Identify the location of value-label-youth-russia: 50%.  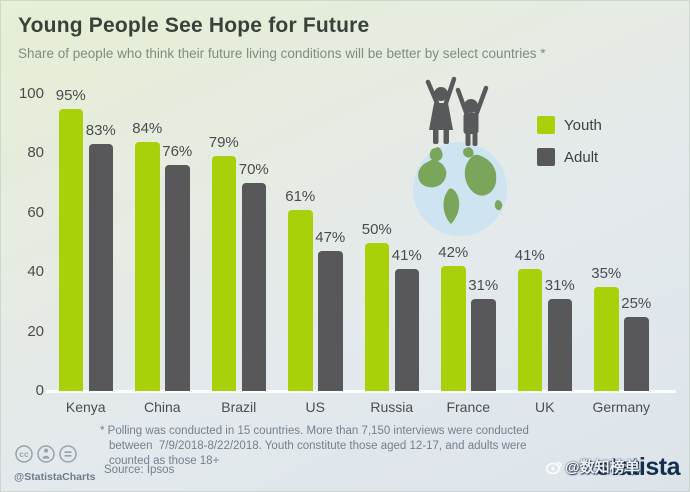
(376, 229).